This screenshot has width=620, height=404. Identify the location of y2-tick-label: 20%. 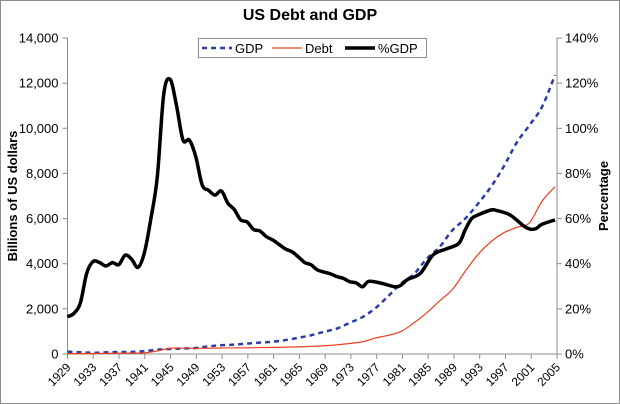
(578, 308).